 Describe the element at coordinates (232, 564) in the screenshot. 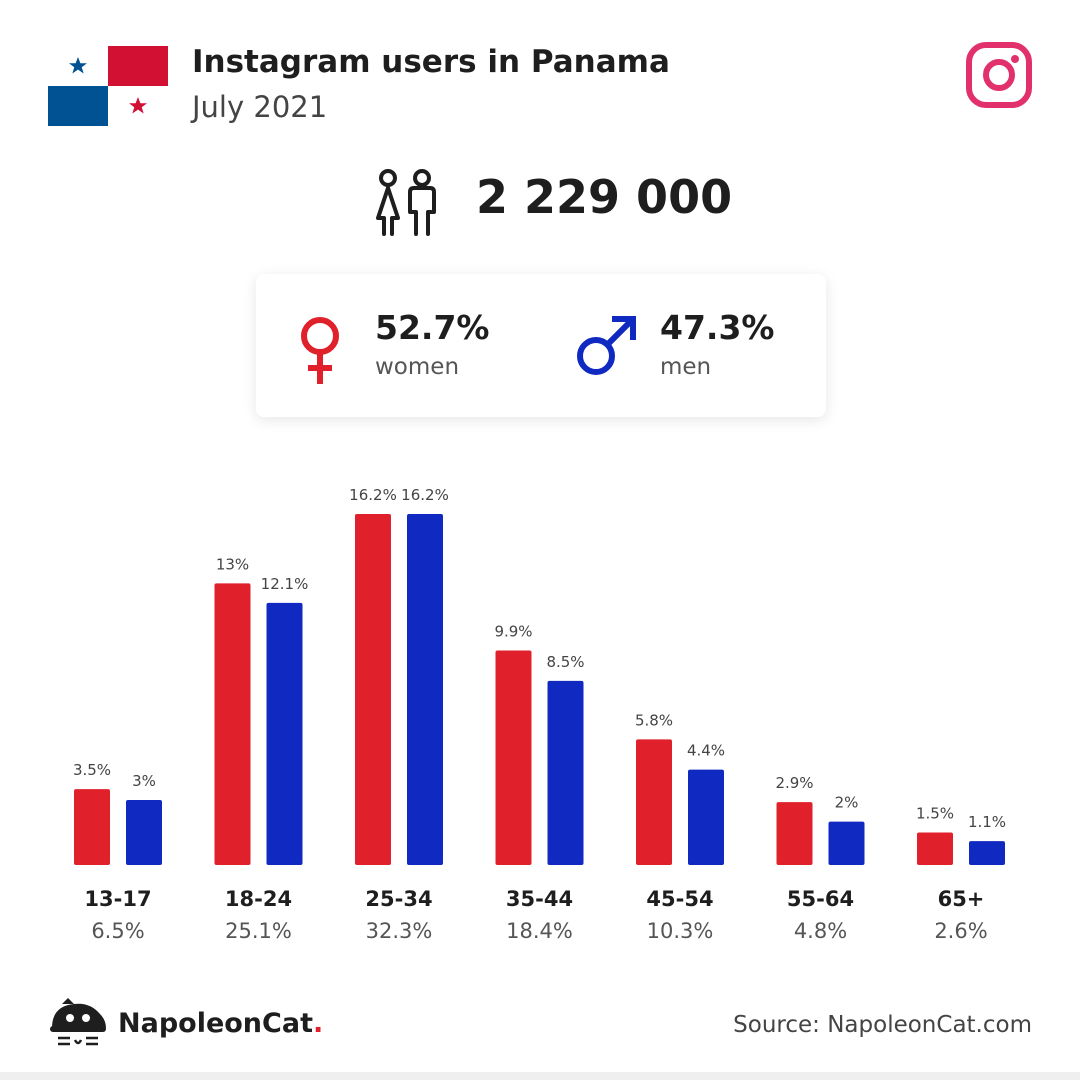

I see `women-value-label: 13%` at that location.